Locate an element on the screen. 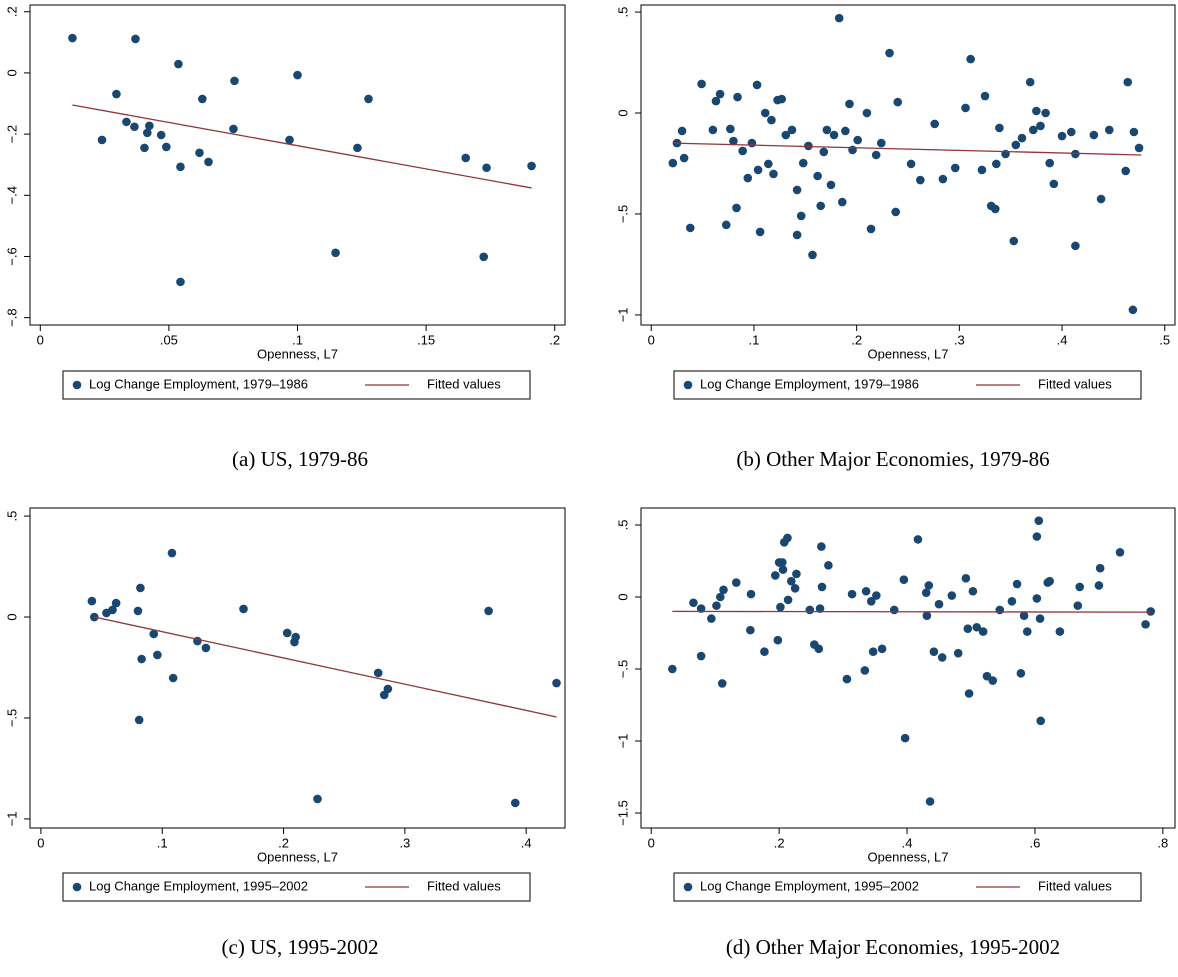 The height and width of the screenshot is (977, 1178). x-tick-label: .05 is located at coordinates (169, 339).